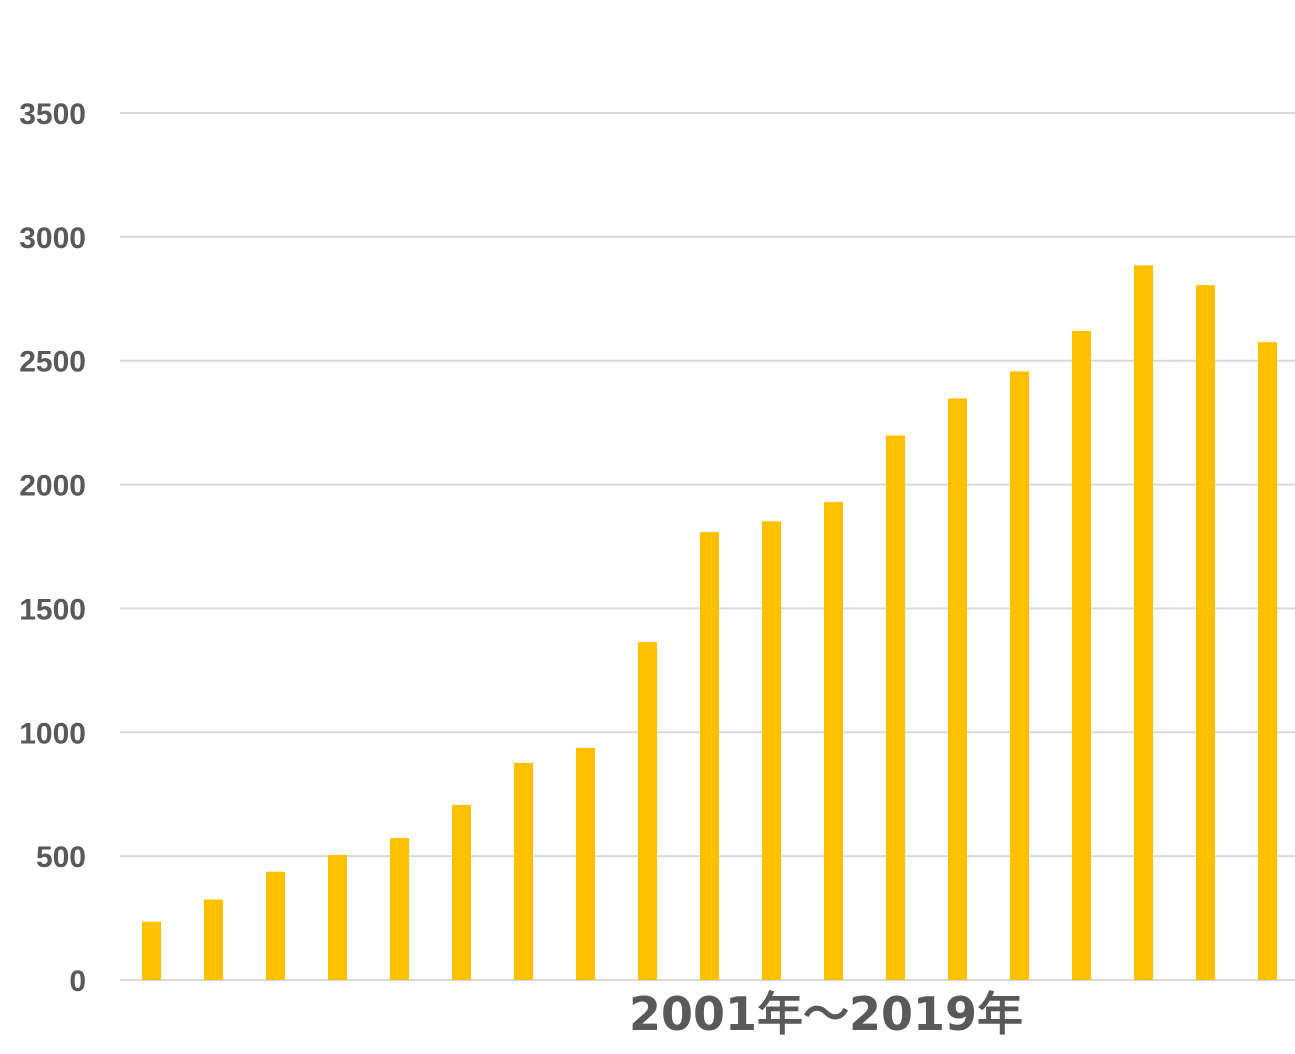  Describe the element at coordinates (275, 925) in the screenshot. I see `bar-2003` at that location.